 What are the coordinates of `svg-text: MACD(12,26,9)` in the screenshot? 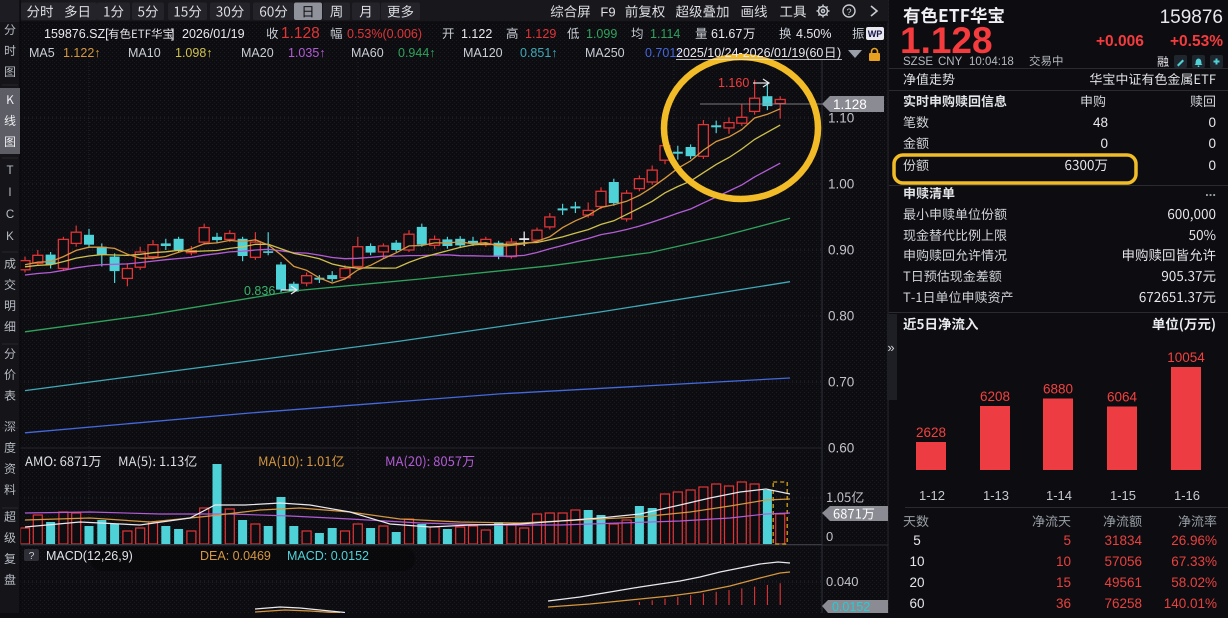 It's located at (89, 556).